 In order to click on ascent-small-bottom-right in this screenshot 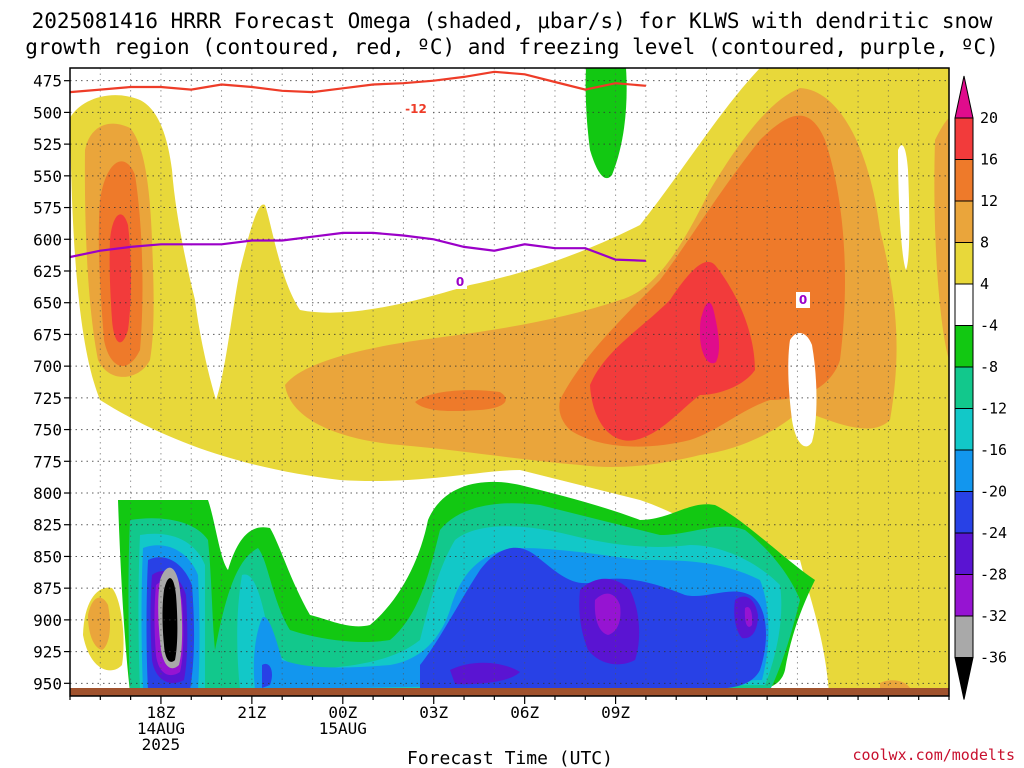, I will do `click(895, 684)`.